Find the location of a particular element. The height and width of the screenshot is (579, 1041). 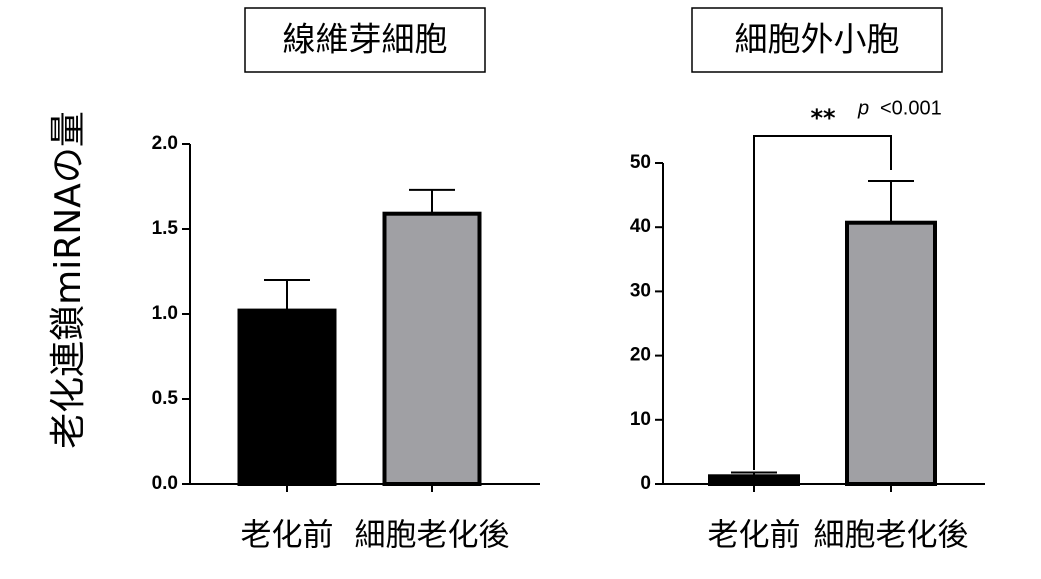

y-tick-label: 0.5 is located at coordinates (165, 398).